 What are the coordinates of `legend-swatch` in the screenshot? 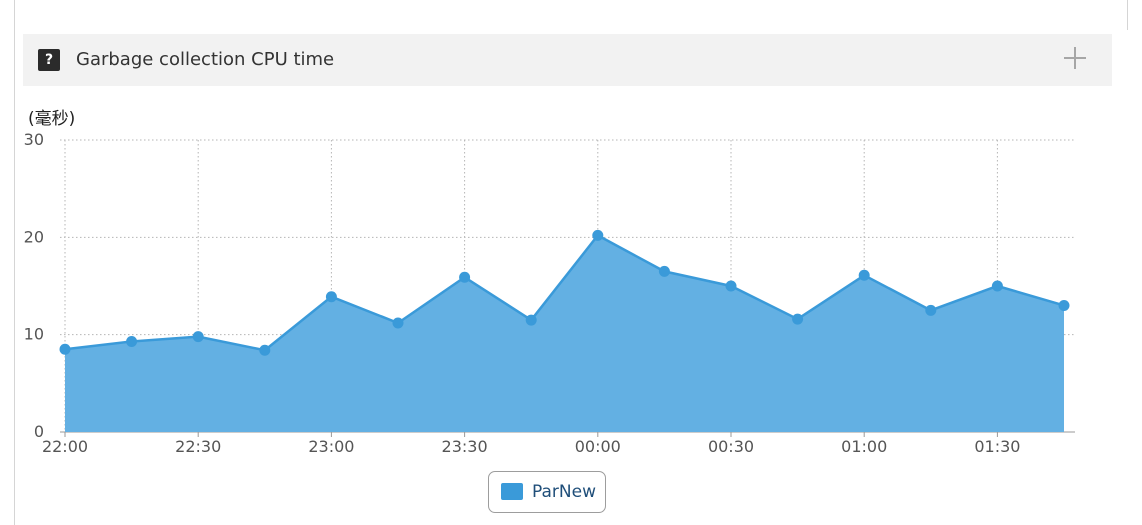 It's located at (512, 491).